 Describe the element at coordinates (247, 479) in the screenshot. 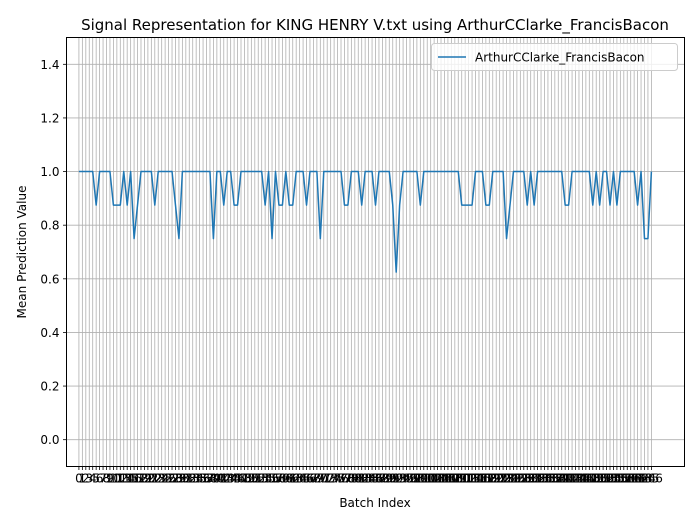

I see `x-tick-label: 49` at that location.